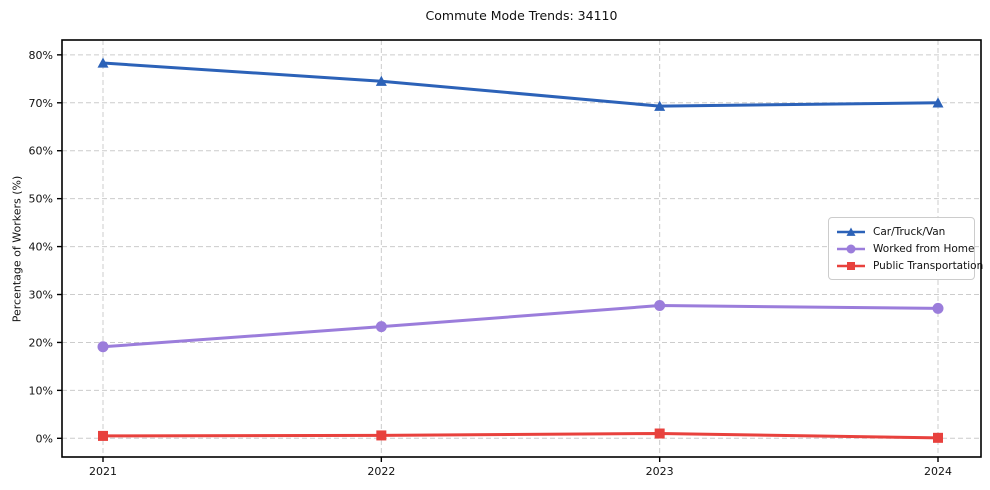 Image resolution: width=990 pixels, height=490 pixels. What do you see at coordinates (41, 390) in the screenshot?
I see `y-tick-label: 10%` at bounding box center [41, 390].